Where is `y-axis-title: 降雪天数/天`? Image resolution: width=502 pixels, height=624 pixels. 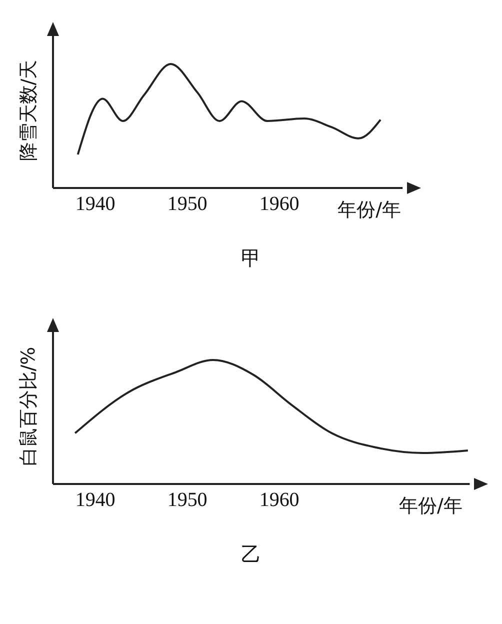 y-axis-title: 降雪天数/天 is located at coordinates (29, 111).